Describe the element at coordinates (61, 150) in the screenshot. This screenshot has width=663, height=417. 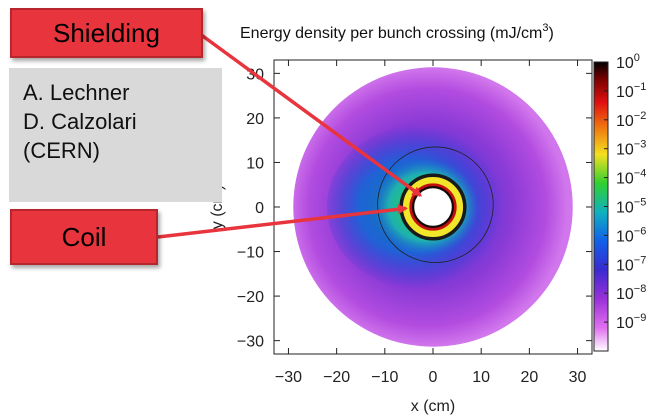
I see `credit-line-3: (CERN)` at that location.